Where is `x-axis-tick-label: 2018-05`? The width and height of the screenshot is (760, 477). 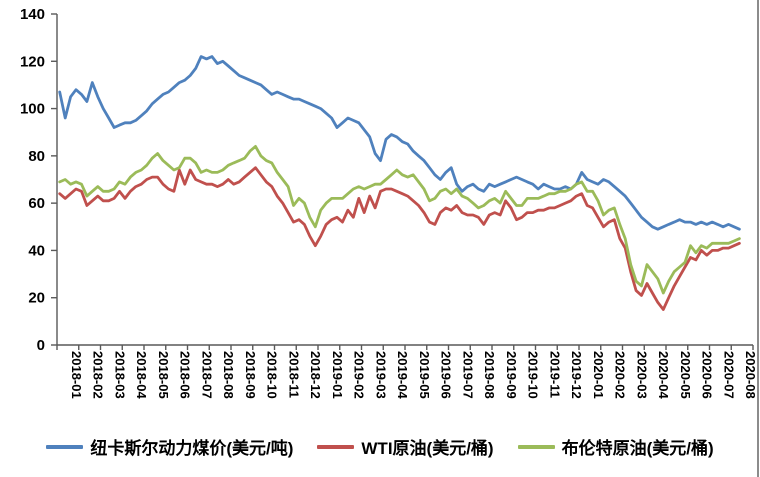 x-axis-tick-label: 2018-05 is located at coordinates (163, 375).